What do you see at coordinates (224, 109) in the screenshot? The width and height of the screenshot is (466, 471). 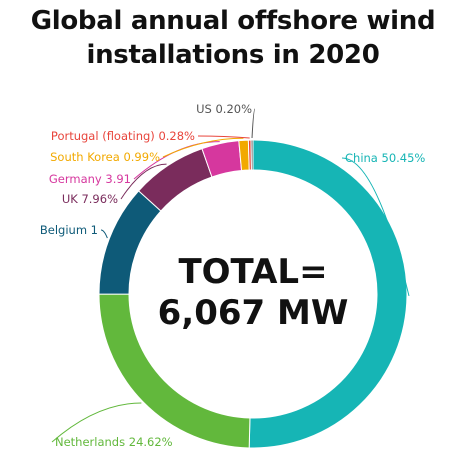 I see `slice-label-us: US 0.20%` at bounding box center [224, 109].